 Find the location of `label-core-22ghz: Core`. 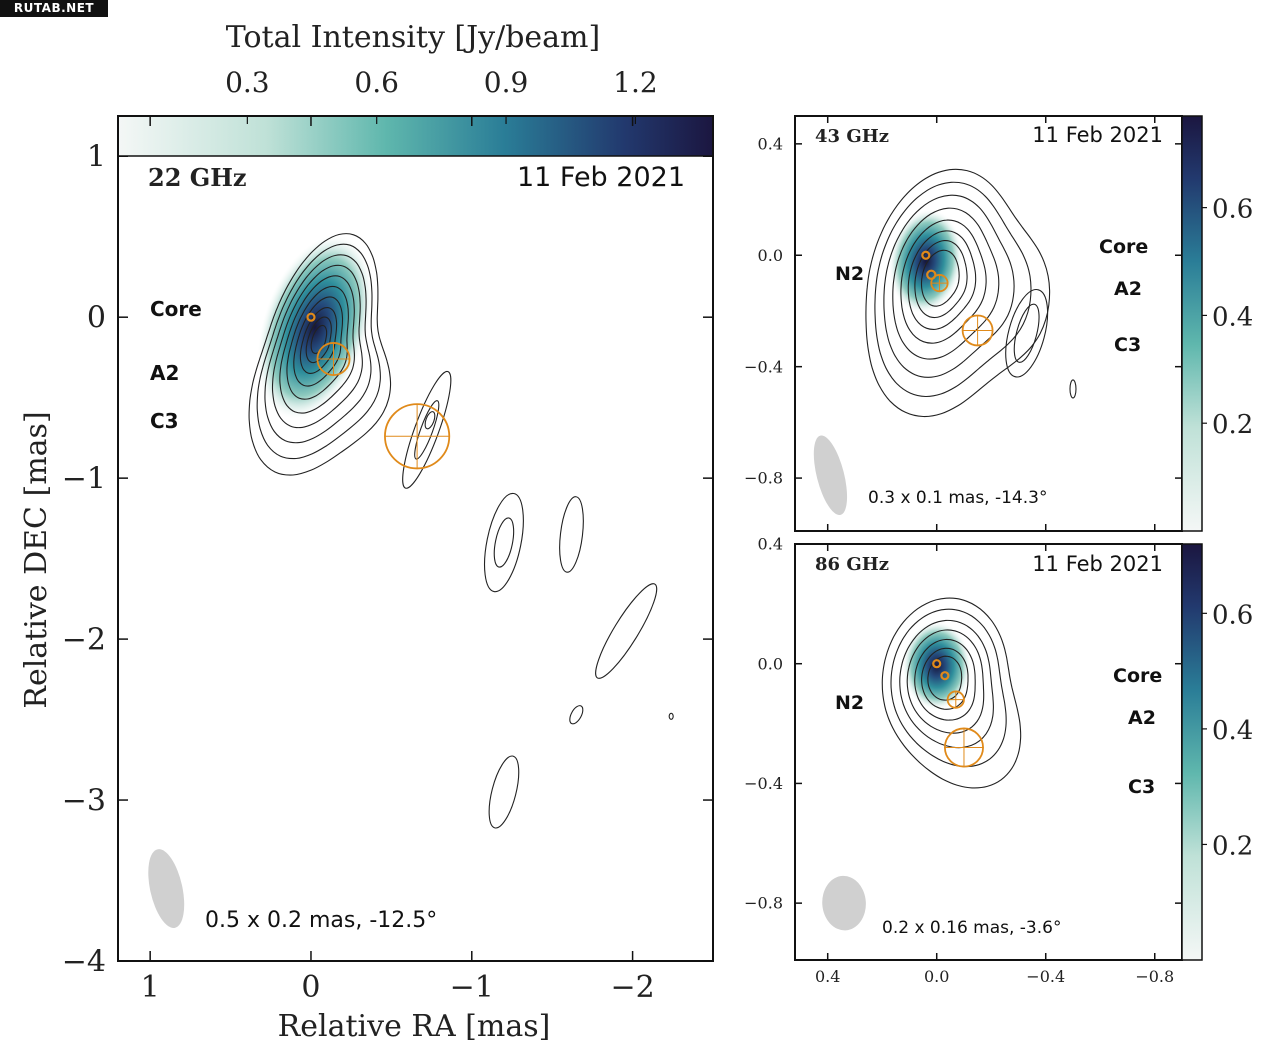

label-core-22ghz: Core is located at coordinates (176, 309).